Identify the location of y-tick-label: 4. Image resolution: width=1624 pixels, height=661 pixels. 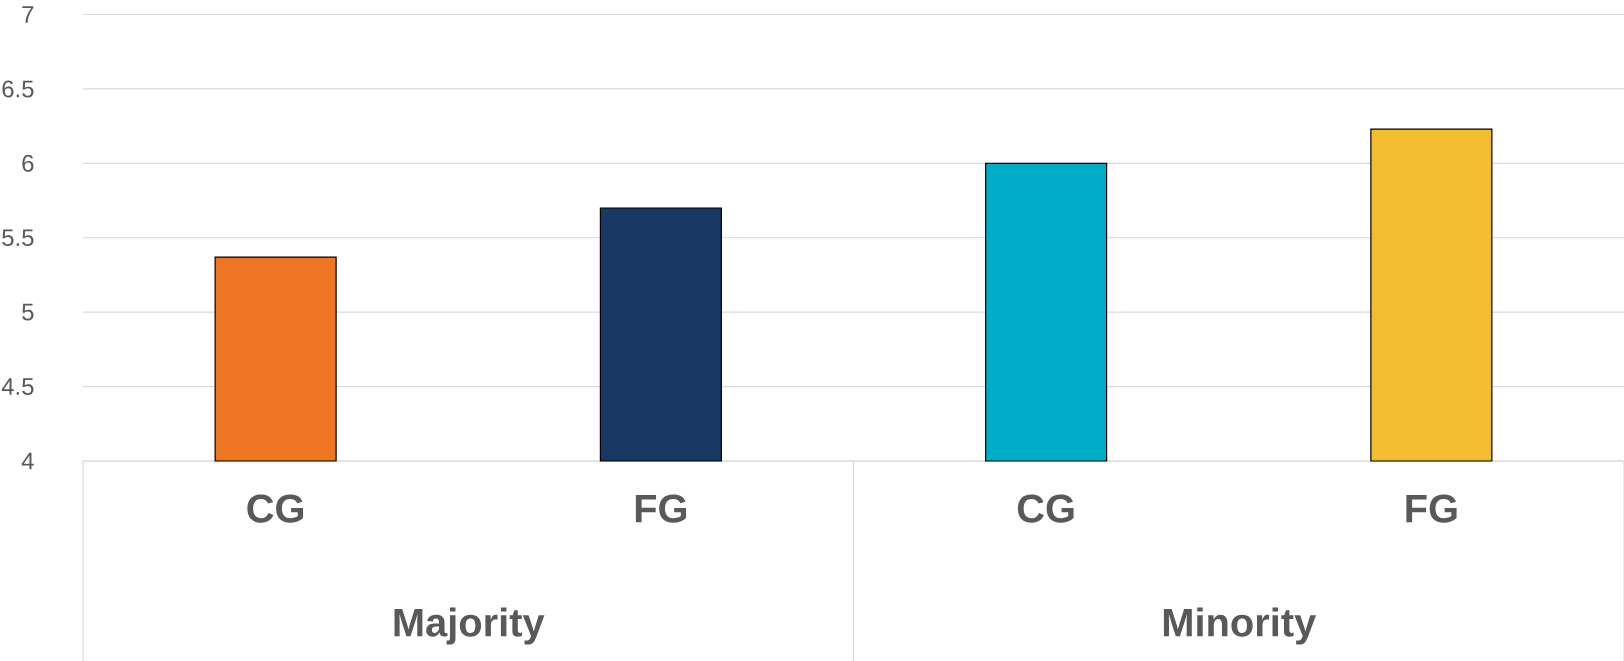
(27, 461).